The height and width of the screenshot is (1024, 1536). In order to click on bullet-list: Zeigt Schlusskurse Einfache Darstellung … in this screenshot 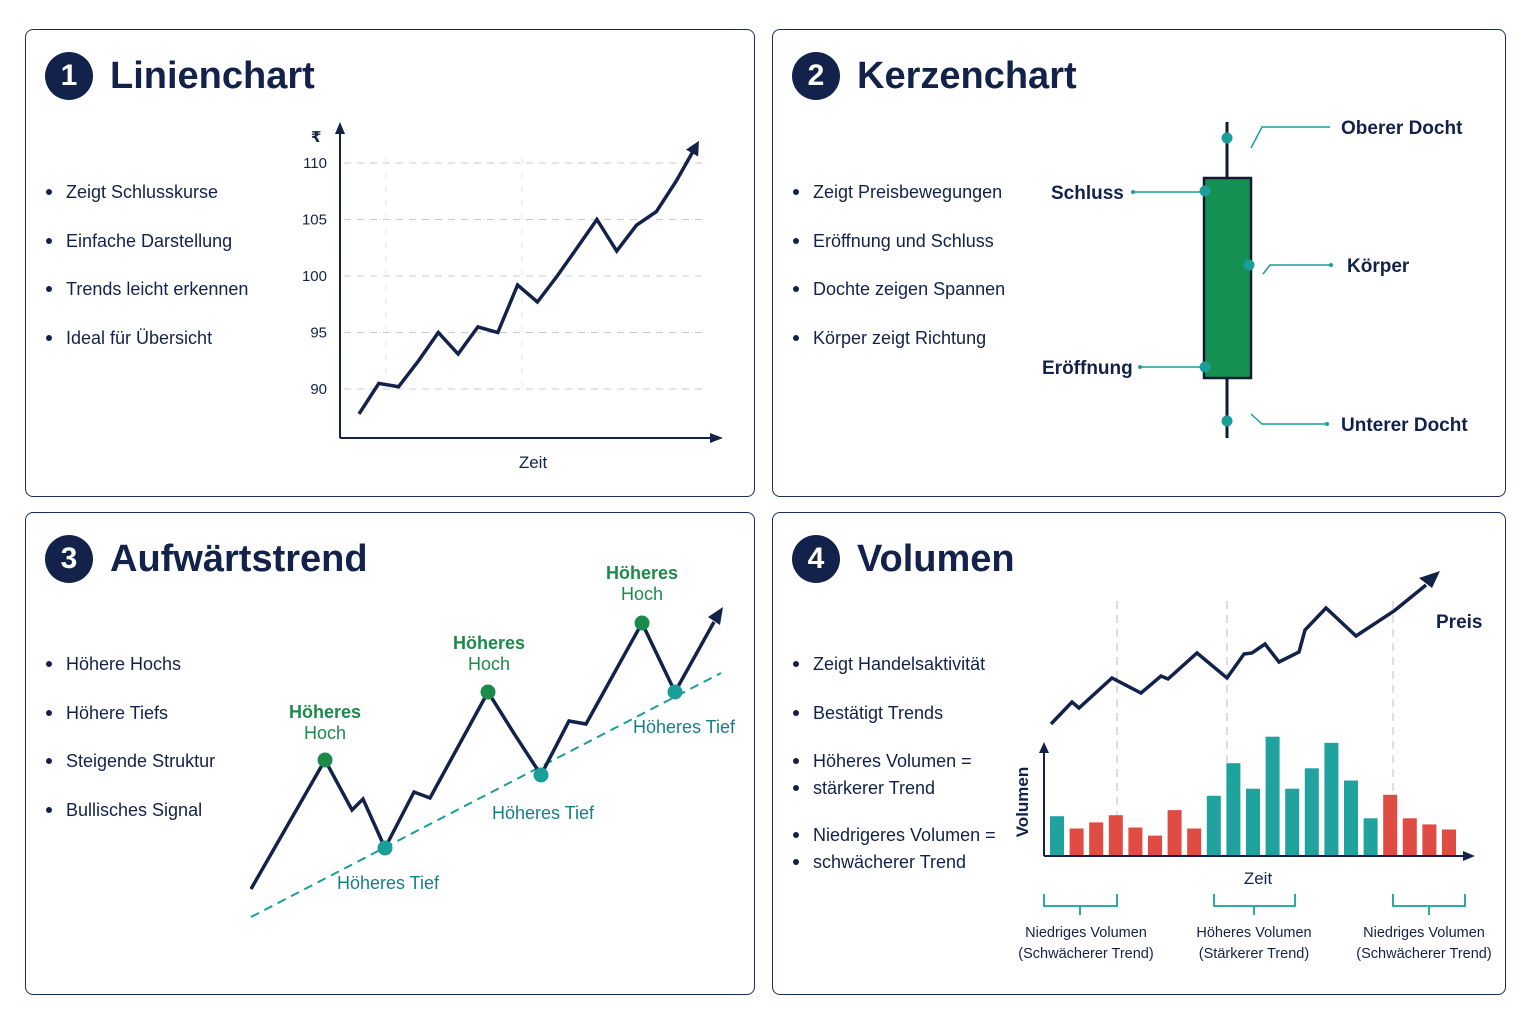, I will do `click(147, 265)`.